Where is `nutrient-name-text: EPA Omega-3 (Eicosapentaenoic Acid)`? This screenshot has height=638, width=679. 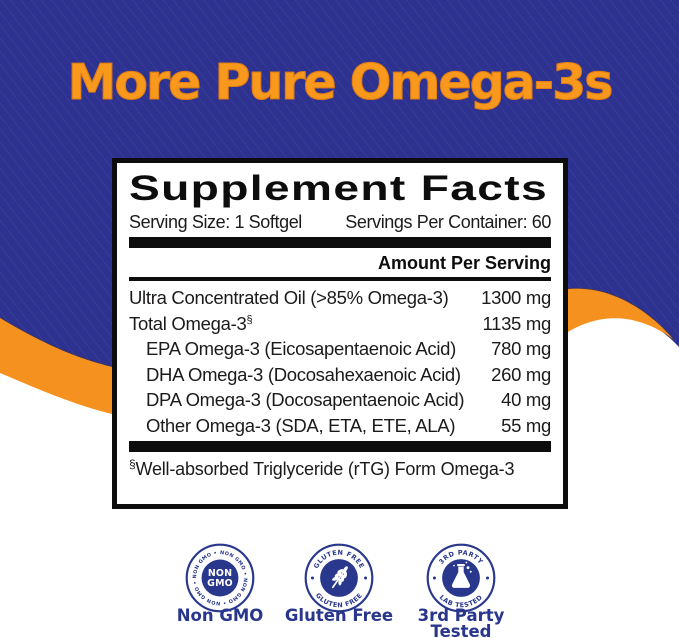
nutrient-name-text: EPA Omega-3 (Eicosapentaenoic Acid) is located at coordinates (301, 348).